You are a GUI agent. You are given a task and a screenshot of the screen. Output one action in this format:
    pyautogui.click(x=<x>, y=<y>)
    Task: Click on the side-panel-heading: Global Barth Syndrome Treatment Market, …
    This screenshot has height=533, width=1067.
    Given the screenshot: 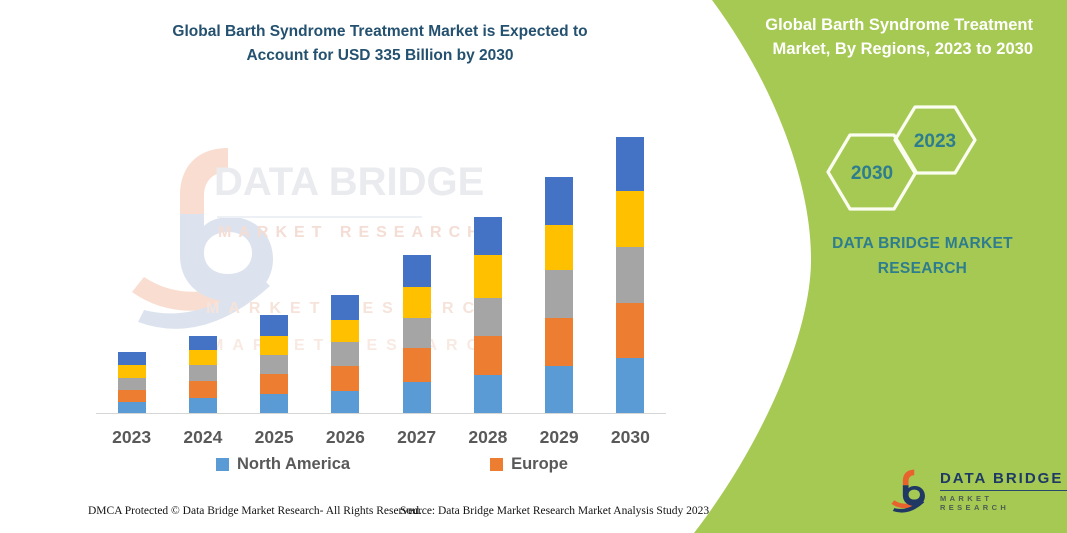 What is the action you would take?
    pyautogui.click(x=899, y=37)
    